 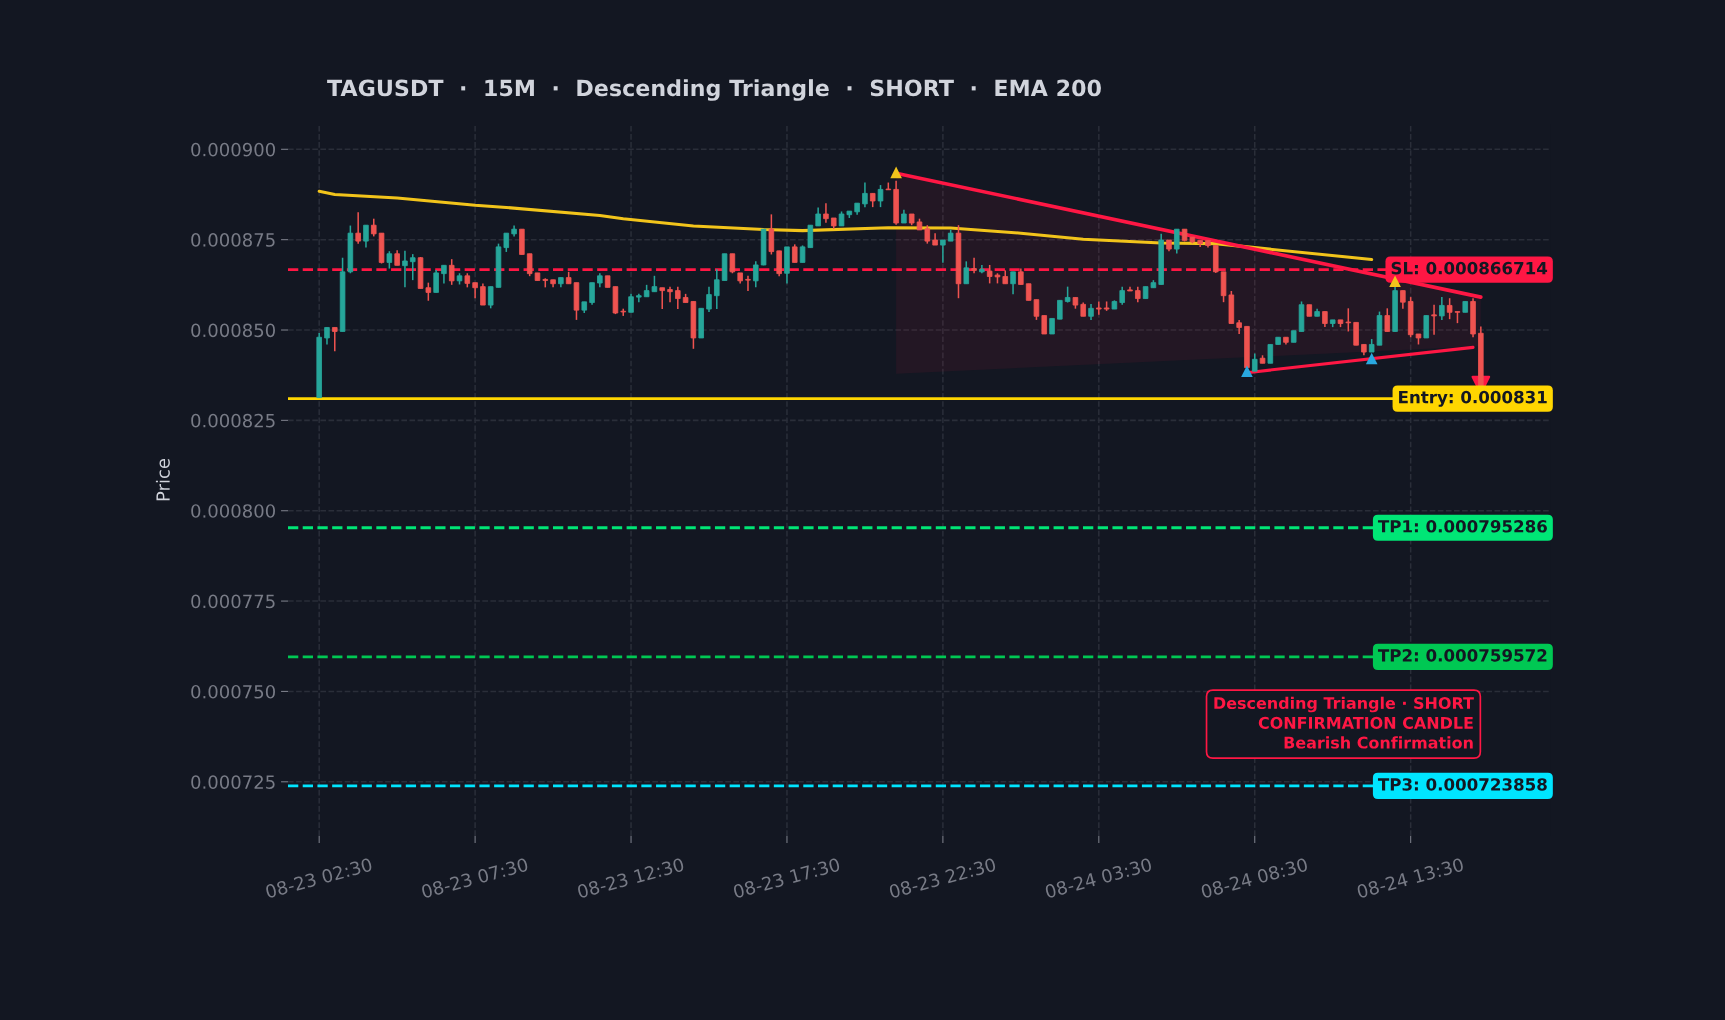 I want to click on ref-line-label: SL: 0.000866714, so click(x=1469, y=268).